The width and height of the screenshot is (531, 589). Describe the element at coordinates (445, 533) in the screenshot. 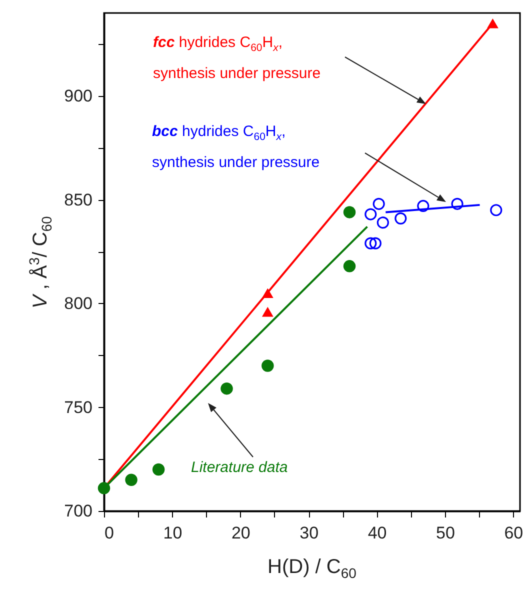

I see `x-tick-label: 50` at that location.